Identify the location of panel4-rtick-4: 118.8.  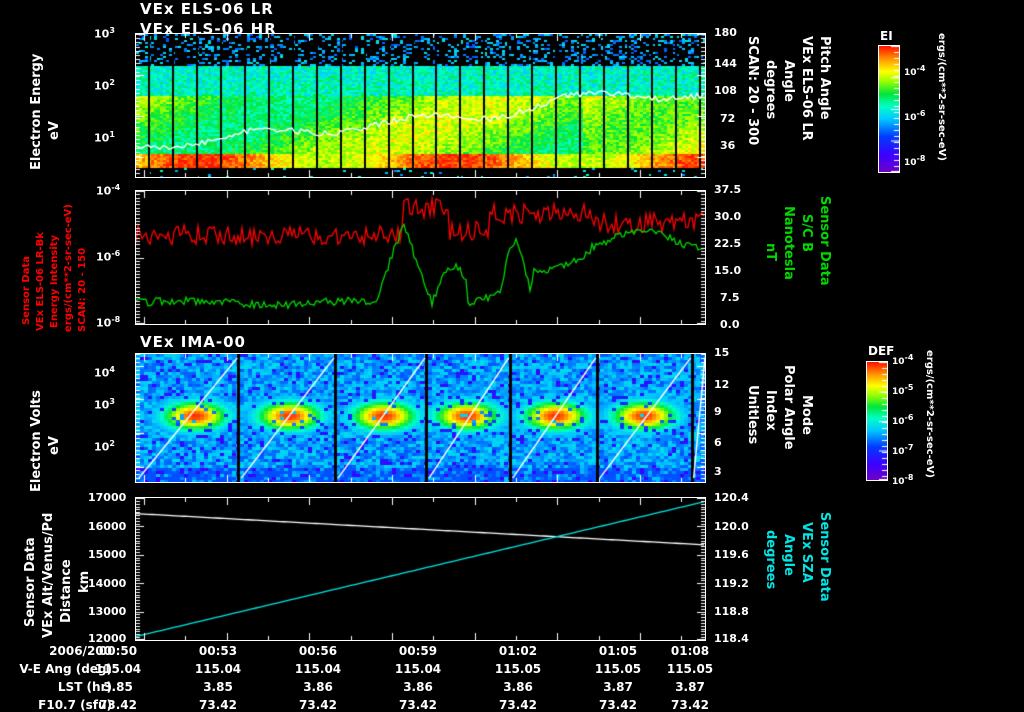
(731, 611).